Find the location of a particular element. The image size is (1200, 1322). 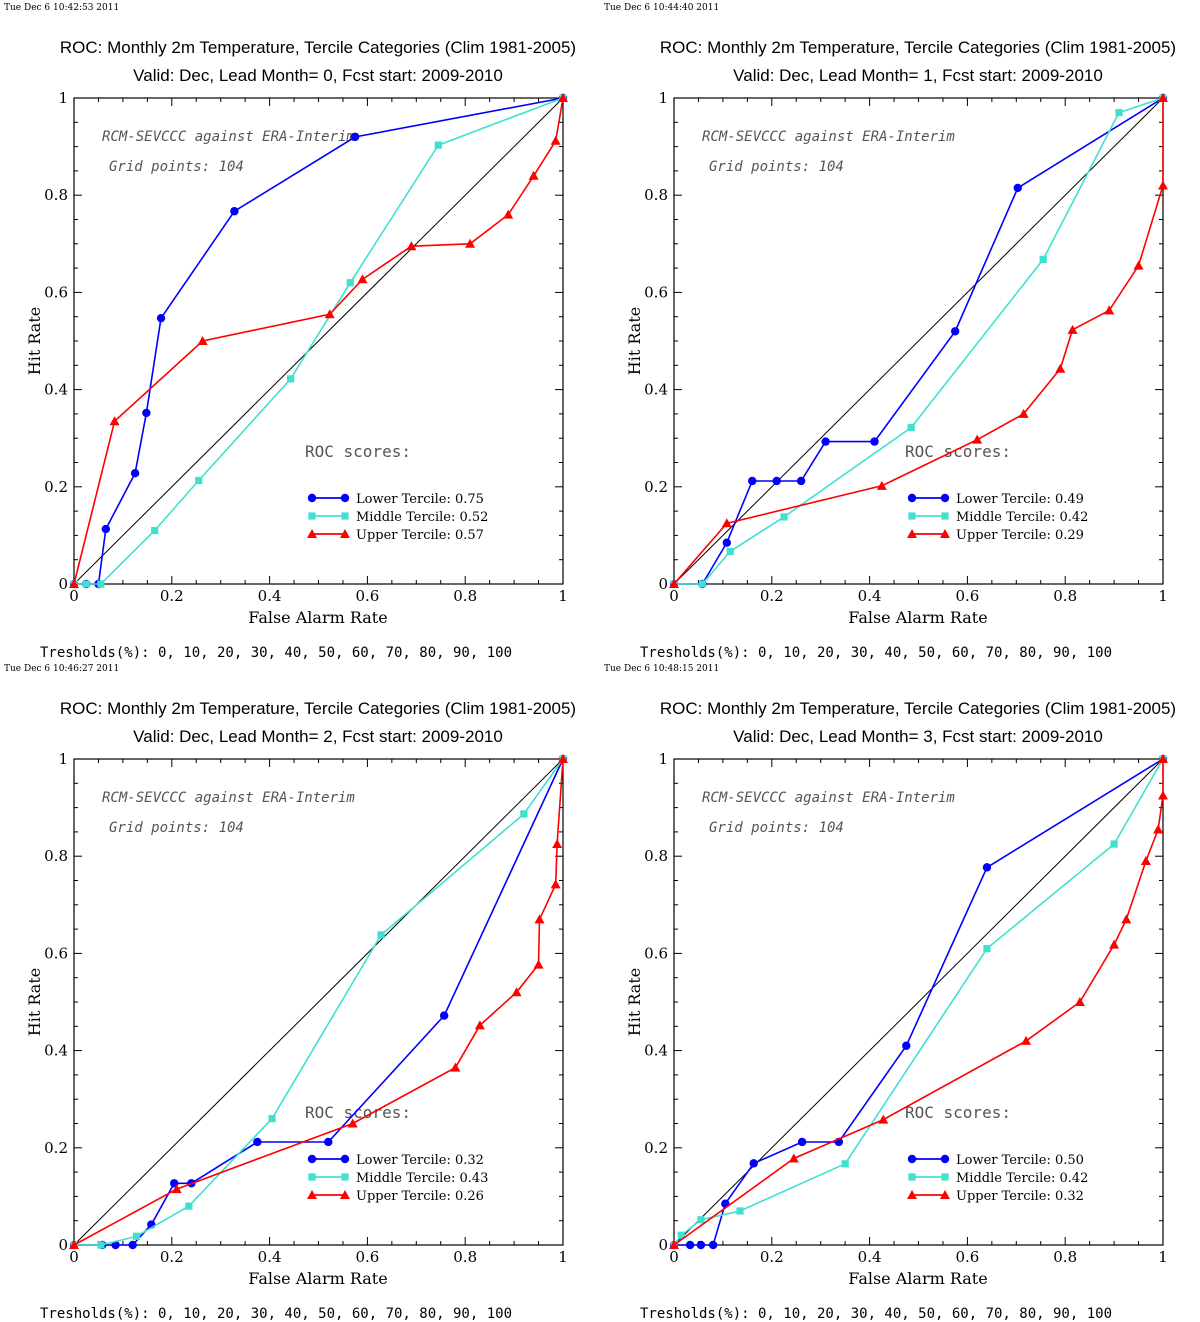

legend-entry-lower: Lower Tercile: 0.75 is located at coordinates (395, 499).